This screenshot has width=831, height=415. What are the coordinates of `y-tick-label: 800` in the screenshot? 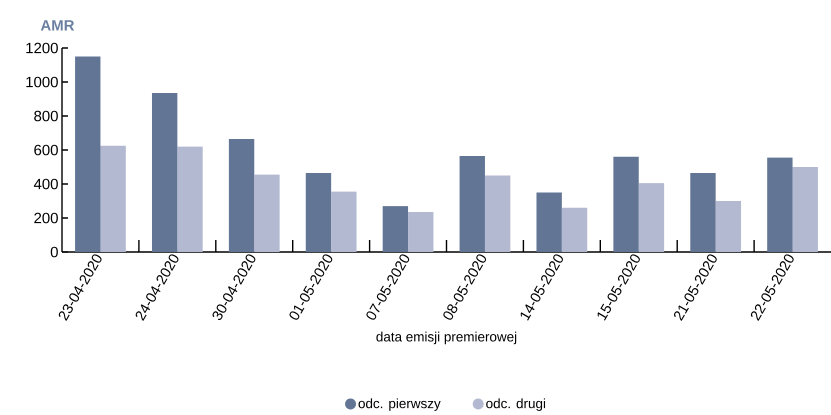 It's located at (46, 116).